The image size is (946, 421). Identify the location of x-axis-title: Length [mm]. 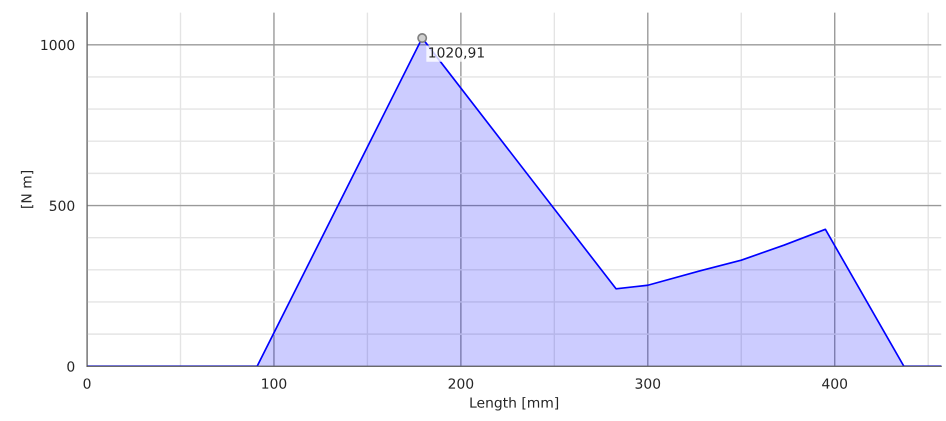
(514, 404).